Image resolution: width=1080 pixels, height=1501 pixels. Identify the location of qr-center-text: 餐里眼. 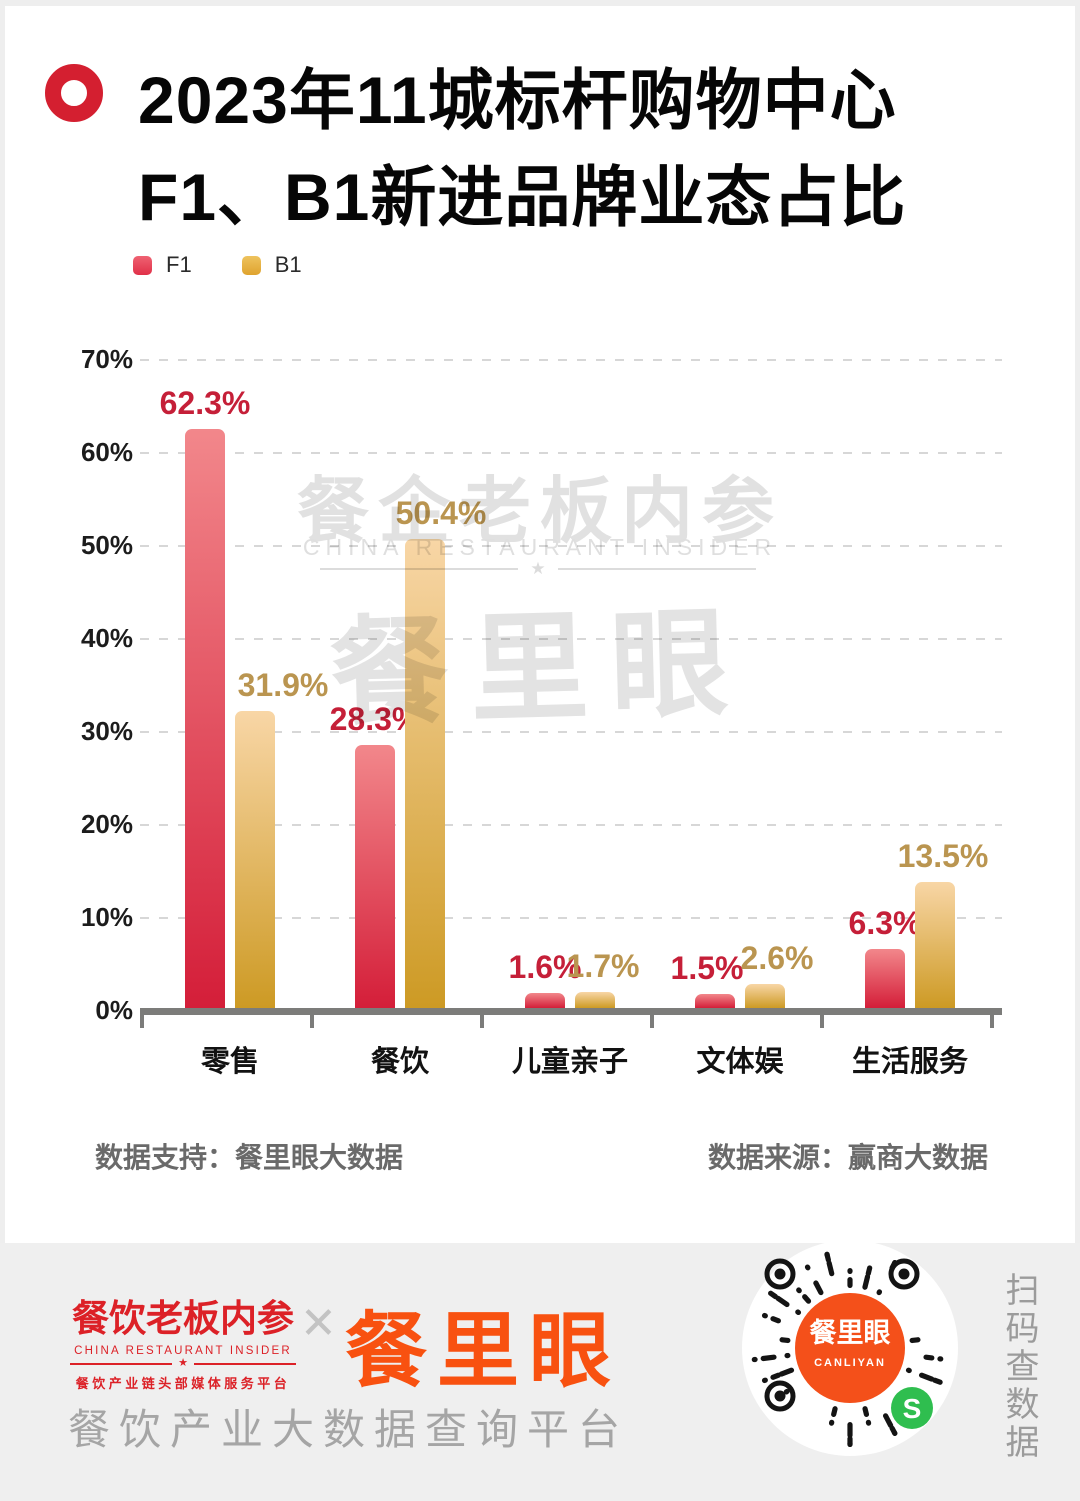
(850, 1333).